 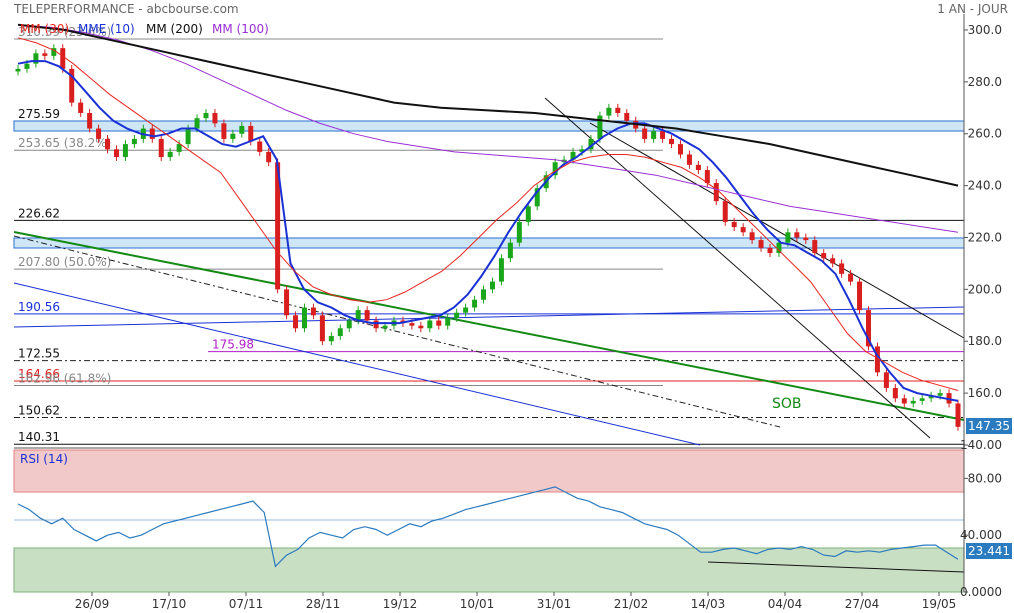 What do you see at coordinates (126, 9) in the screenshot?
I see `chart-title: TELEPERFORMANCE - abcbourse.com` at bounding box center [126, 9].